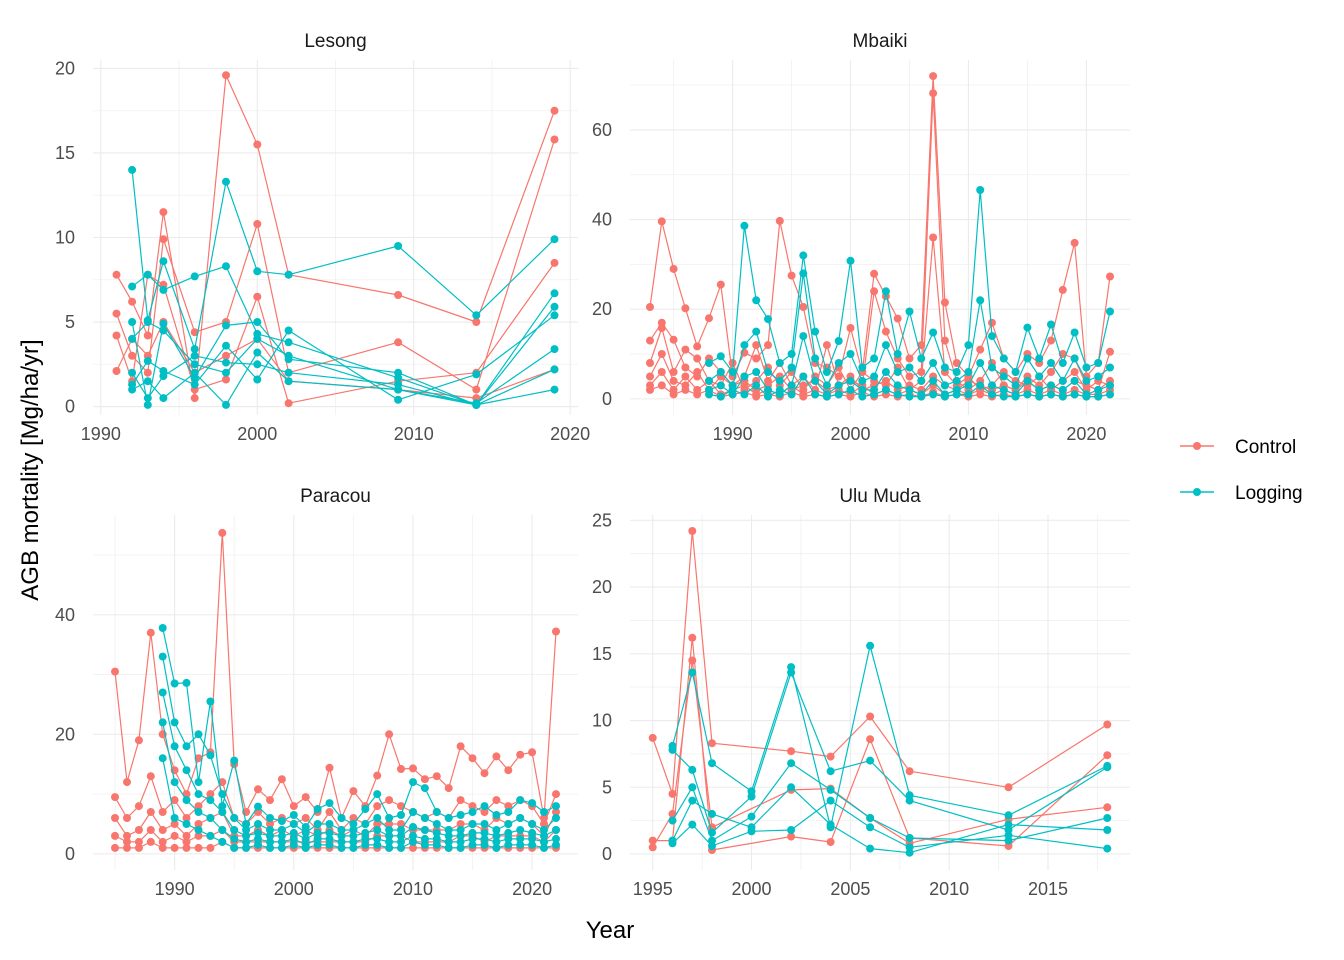 The image size is (1344, 960). Describe the element at coordinates (65, 734) in the screenshot. I see `y-tick-label: 20` at that location.